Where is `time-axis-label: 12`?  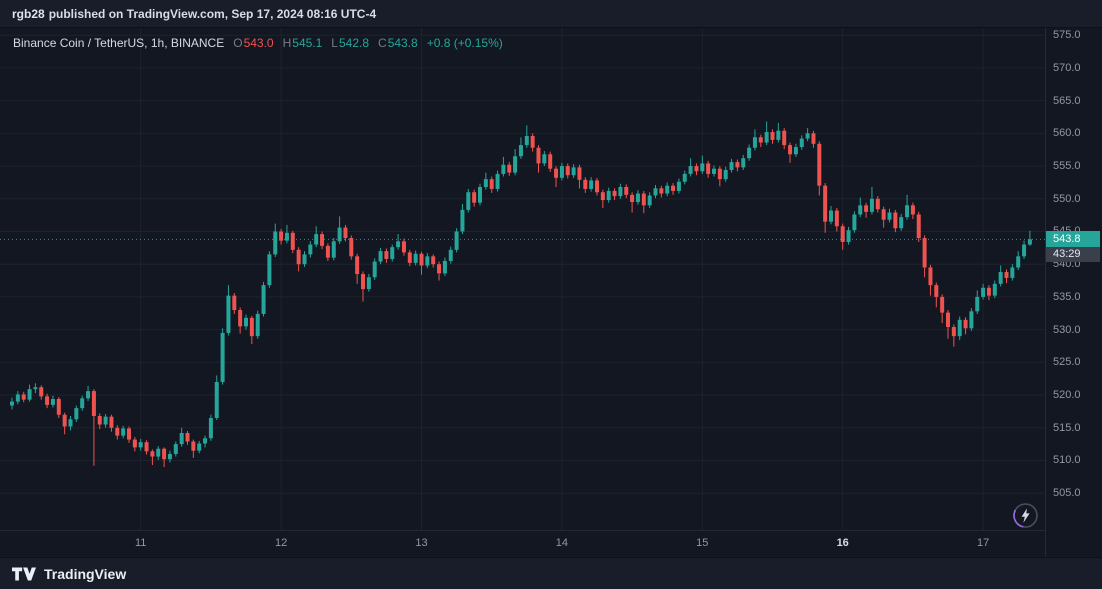
time-axis-label: 12 is located at coordinates (281, 543).